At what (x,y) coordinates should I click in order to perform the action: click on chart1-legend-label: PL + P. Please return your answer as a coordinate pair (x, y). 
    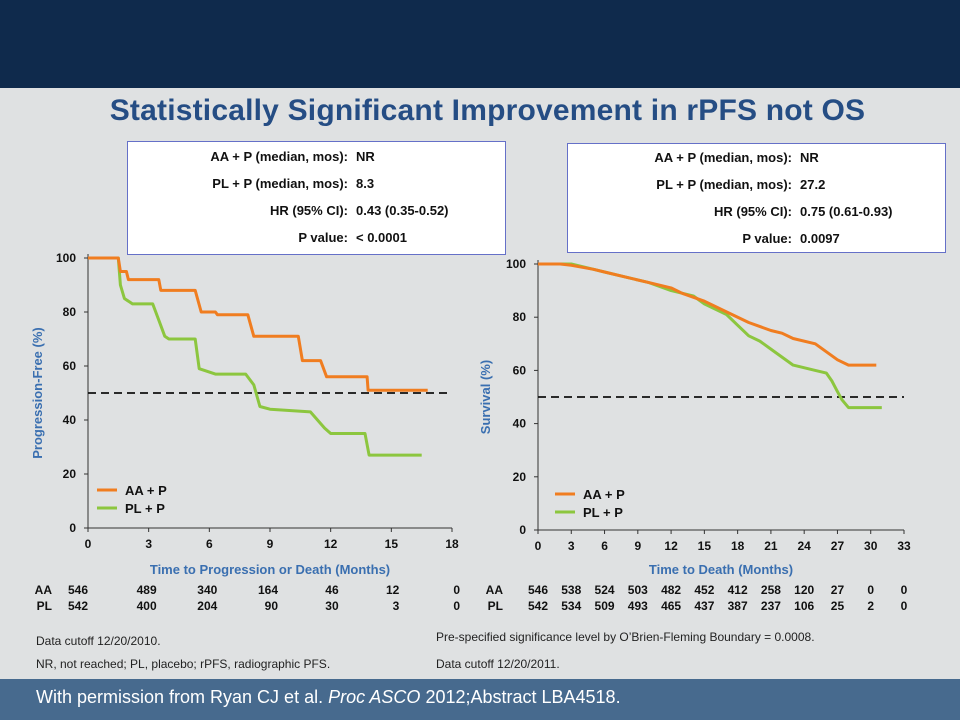
    Looking at the image, I should click on (145, 508).